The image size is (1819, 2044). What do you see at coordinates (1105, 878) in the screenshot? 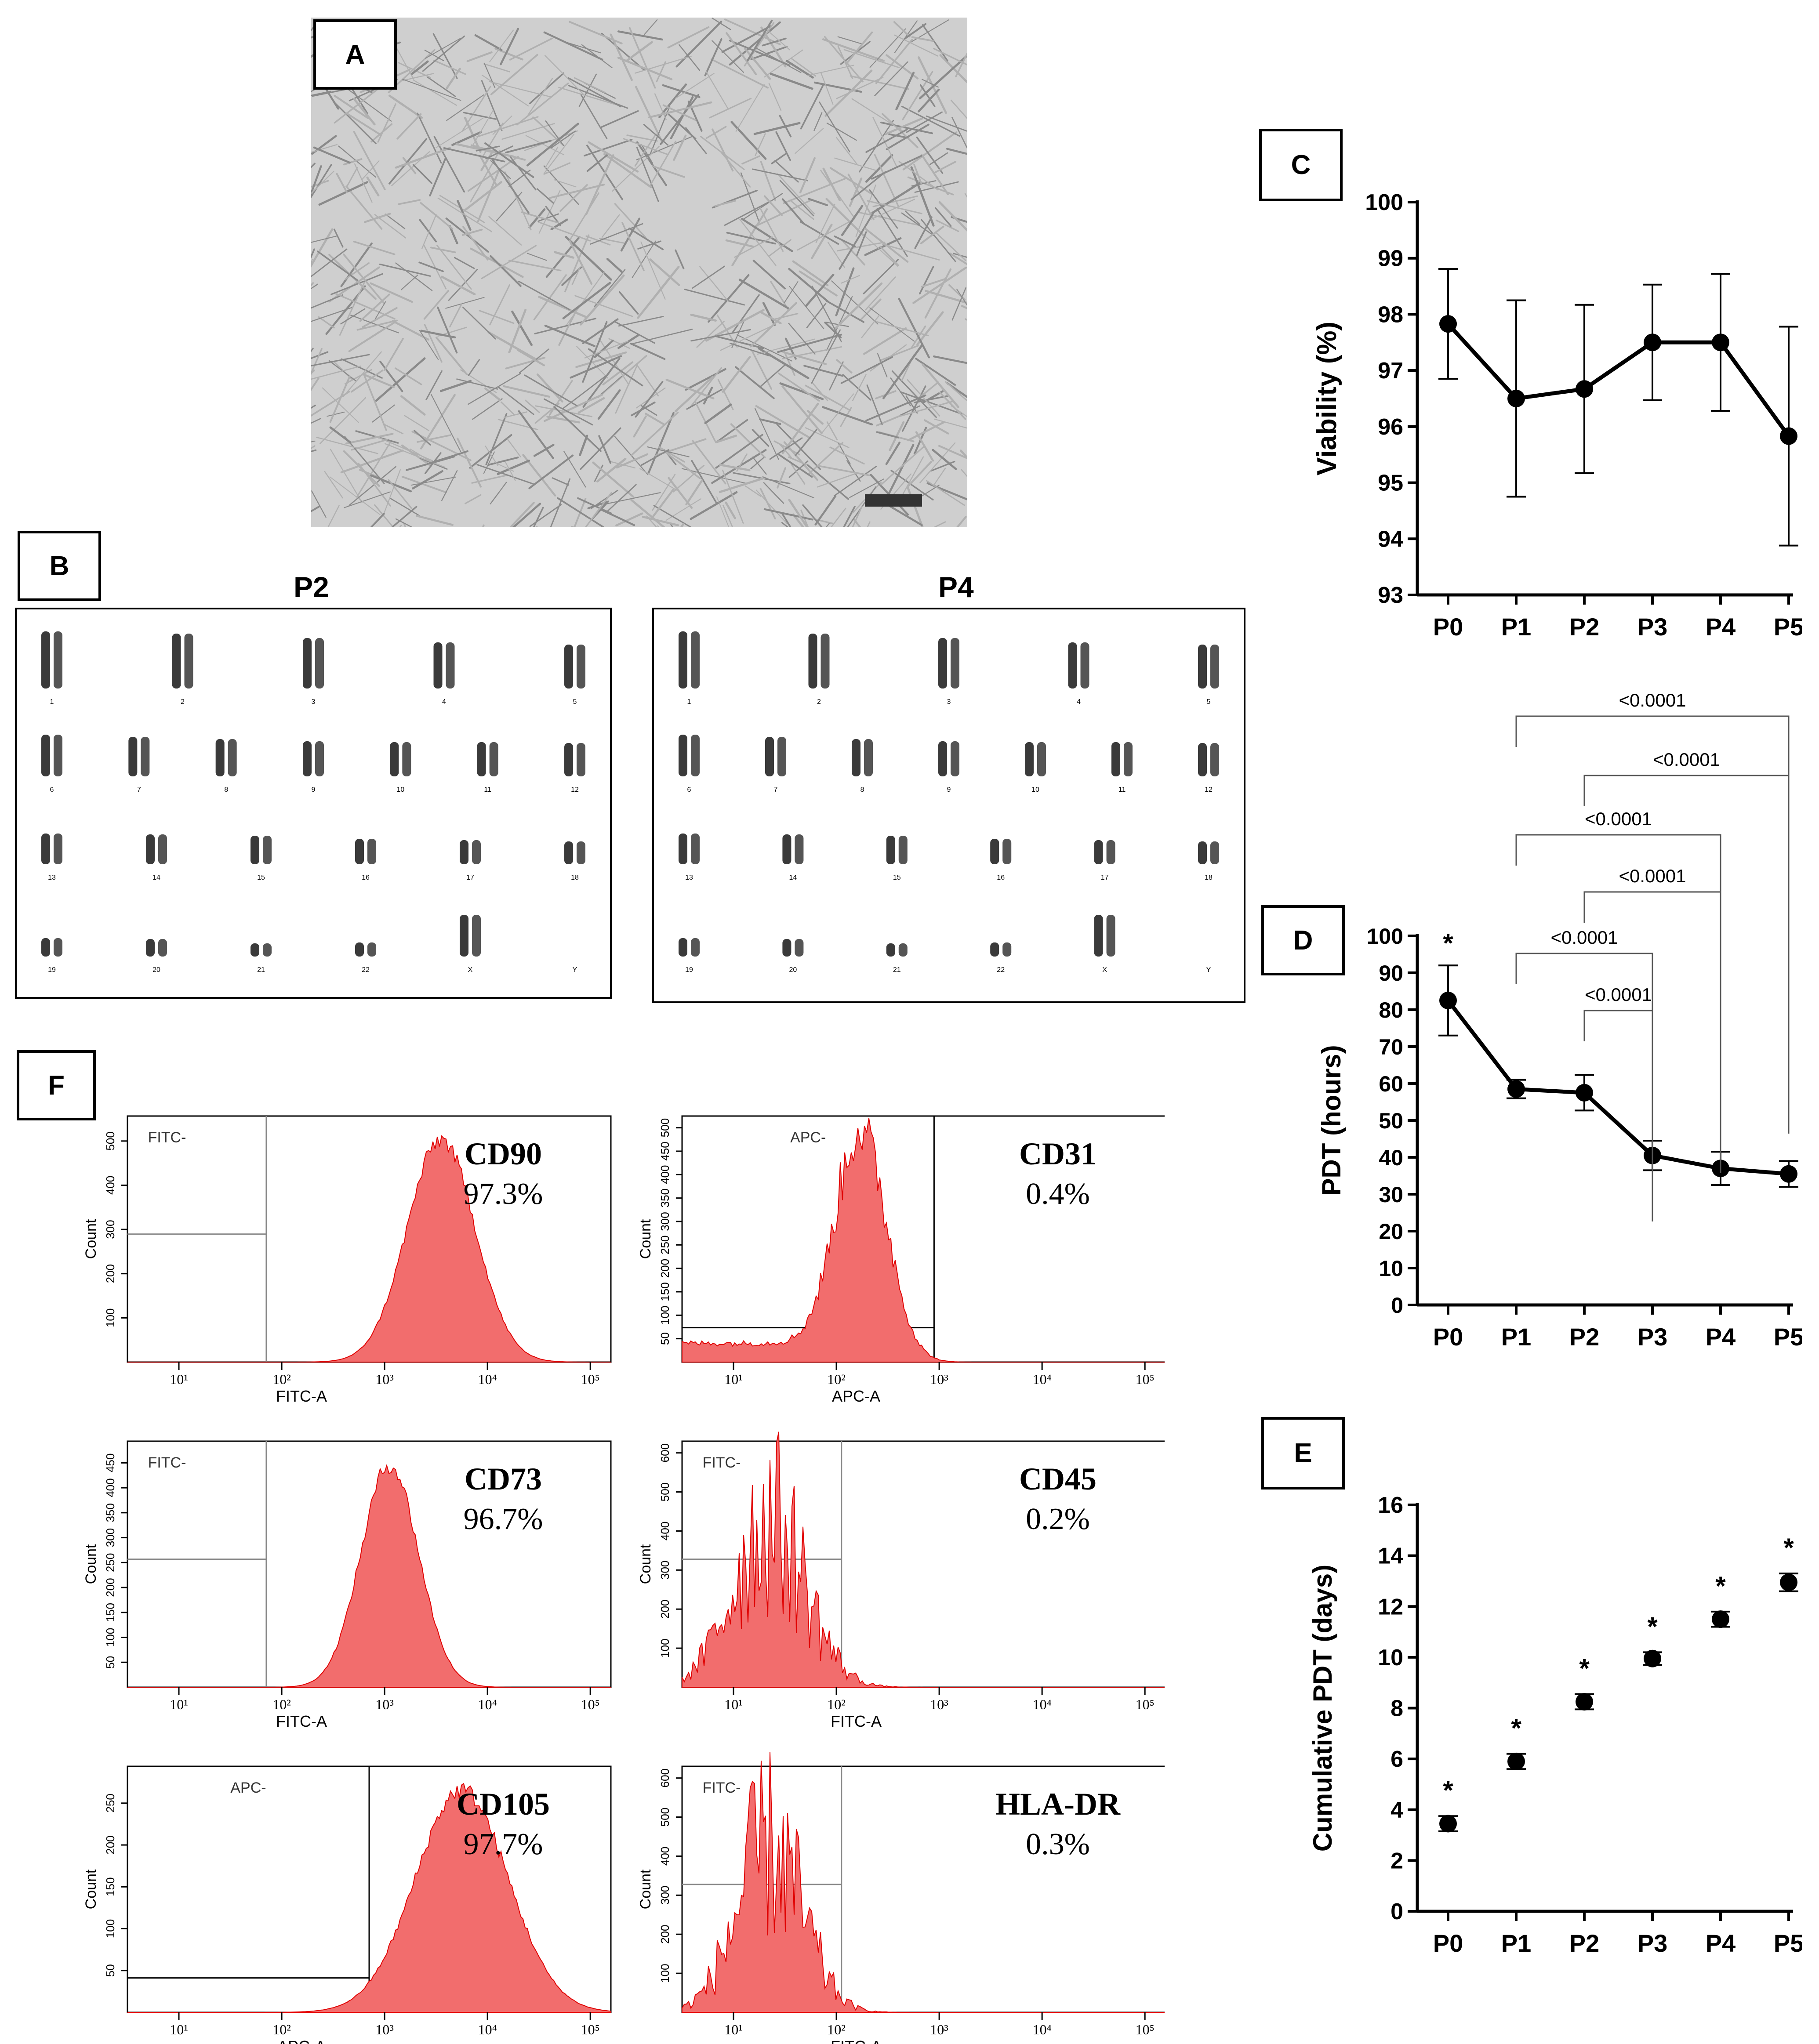
I see `chromosome-label: 17` at bounding box center [1105, 878].